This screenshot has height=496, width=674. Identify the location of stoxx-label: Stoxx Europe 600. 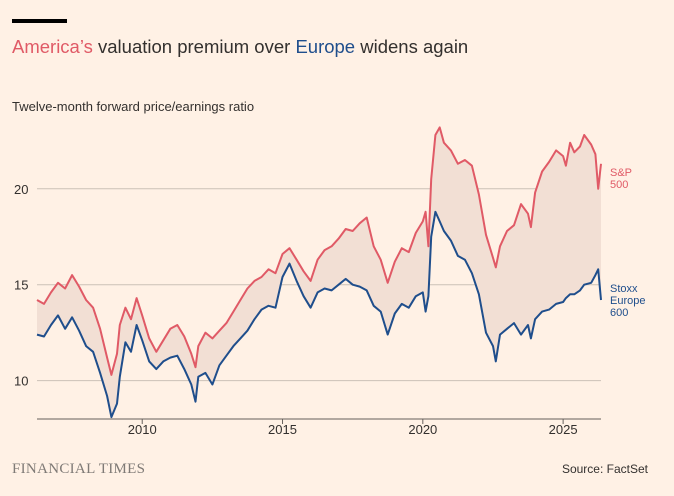
(627, 301).